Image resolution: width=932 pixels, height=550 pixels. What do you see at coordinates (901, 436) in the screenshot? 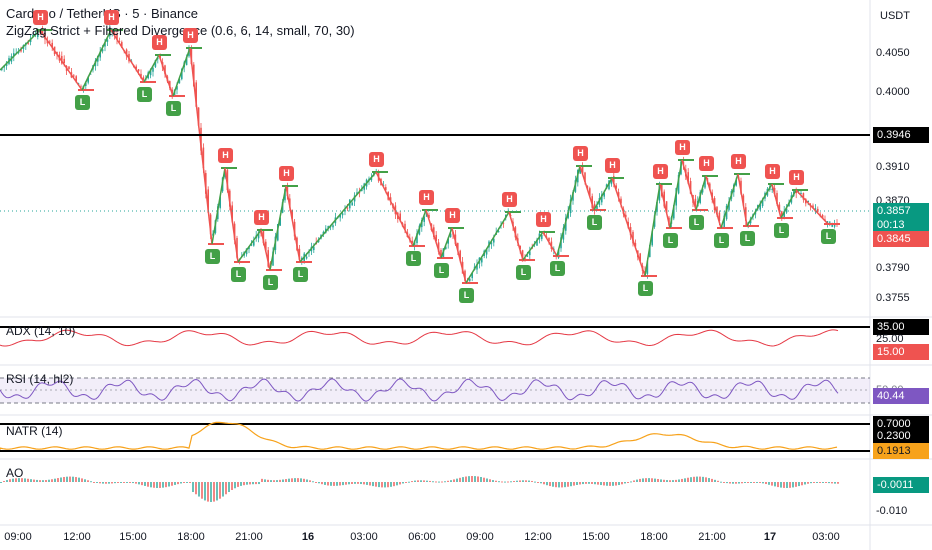
I see `natr-level-mid: 0.2300` at bounding box center [901, 436].